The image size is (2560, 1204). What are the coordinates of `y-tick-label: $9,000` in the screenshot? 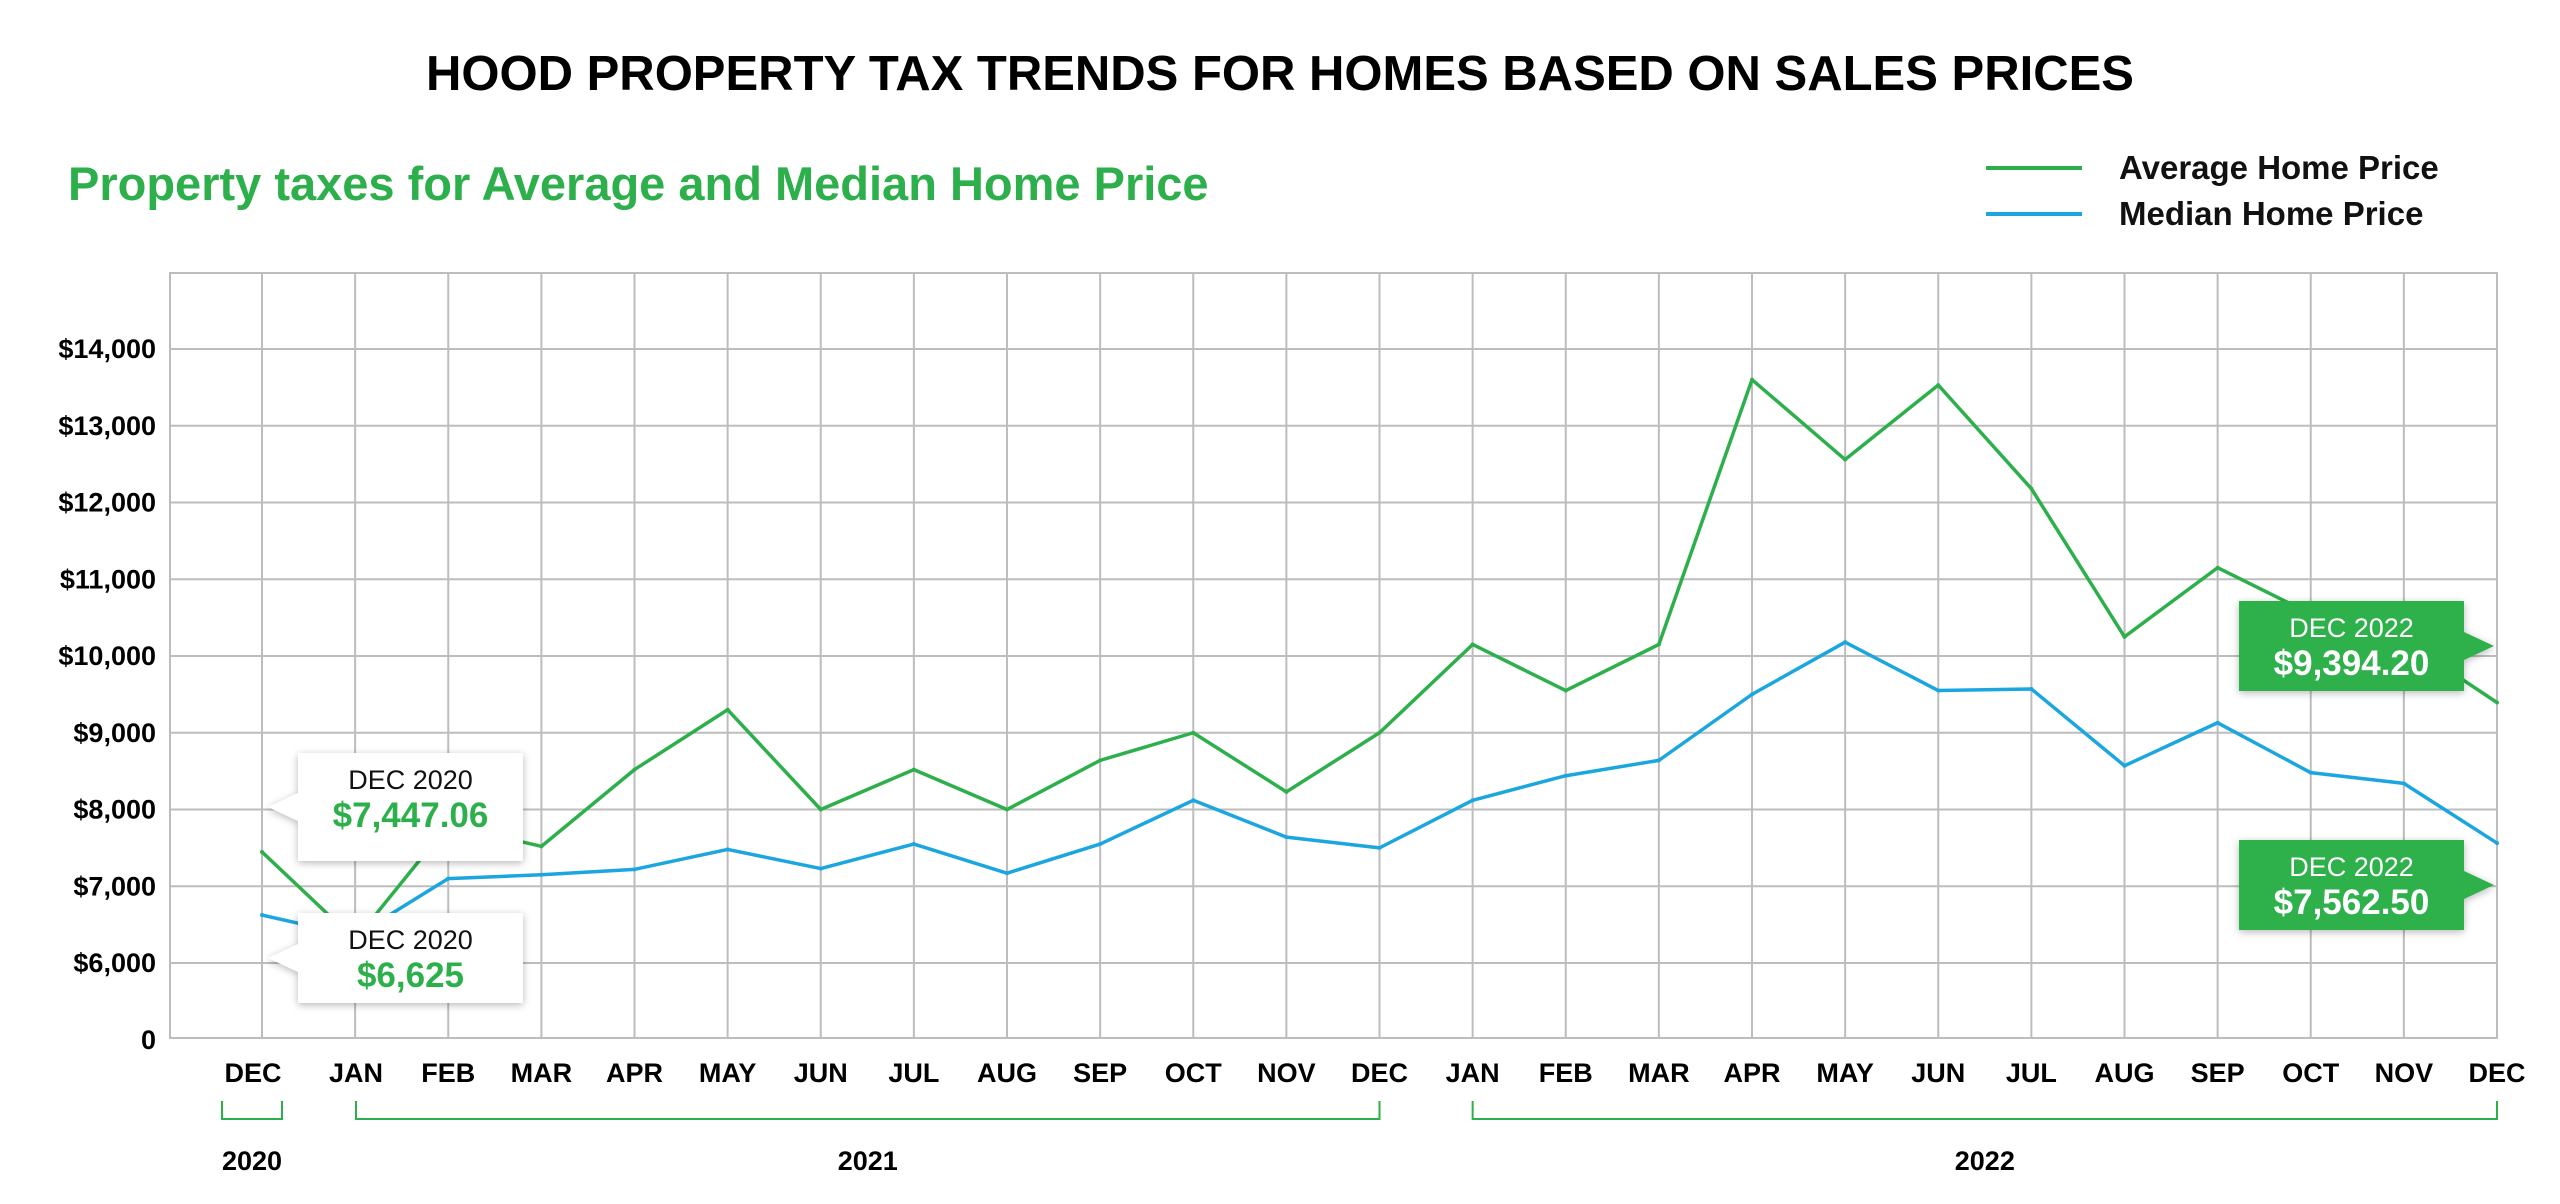 It's located at (114, 733).